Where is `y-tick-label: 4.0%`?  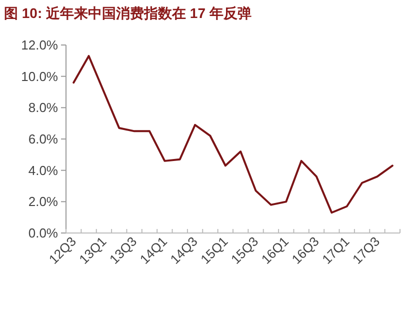
y-tick-label: 4.0% is located at coordinates (43, 170).